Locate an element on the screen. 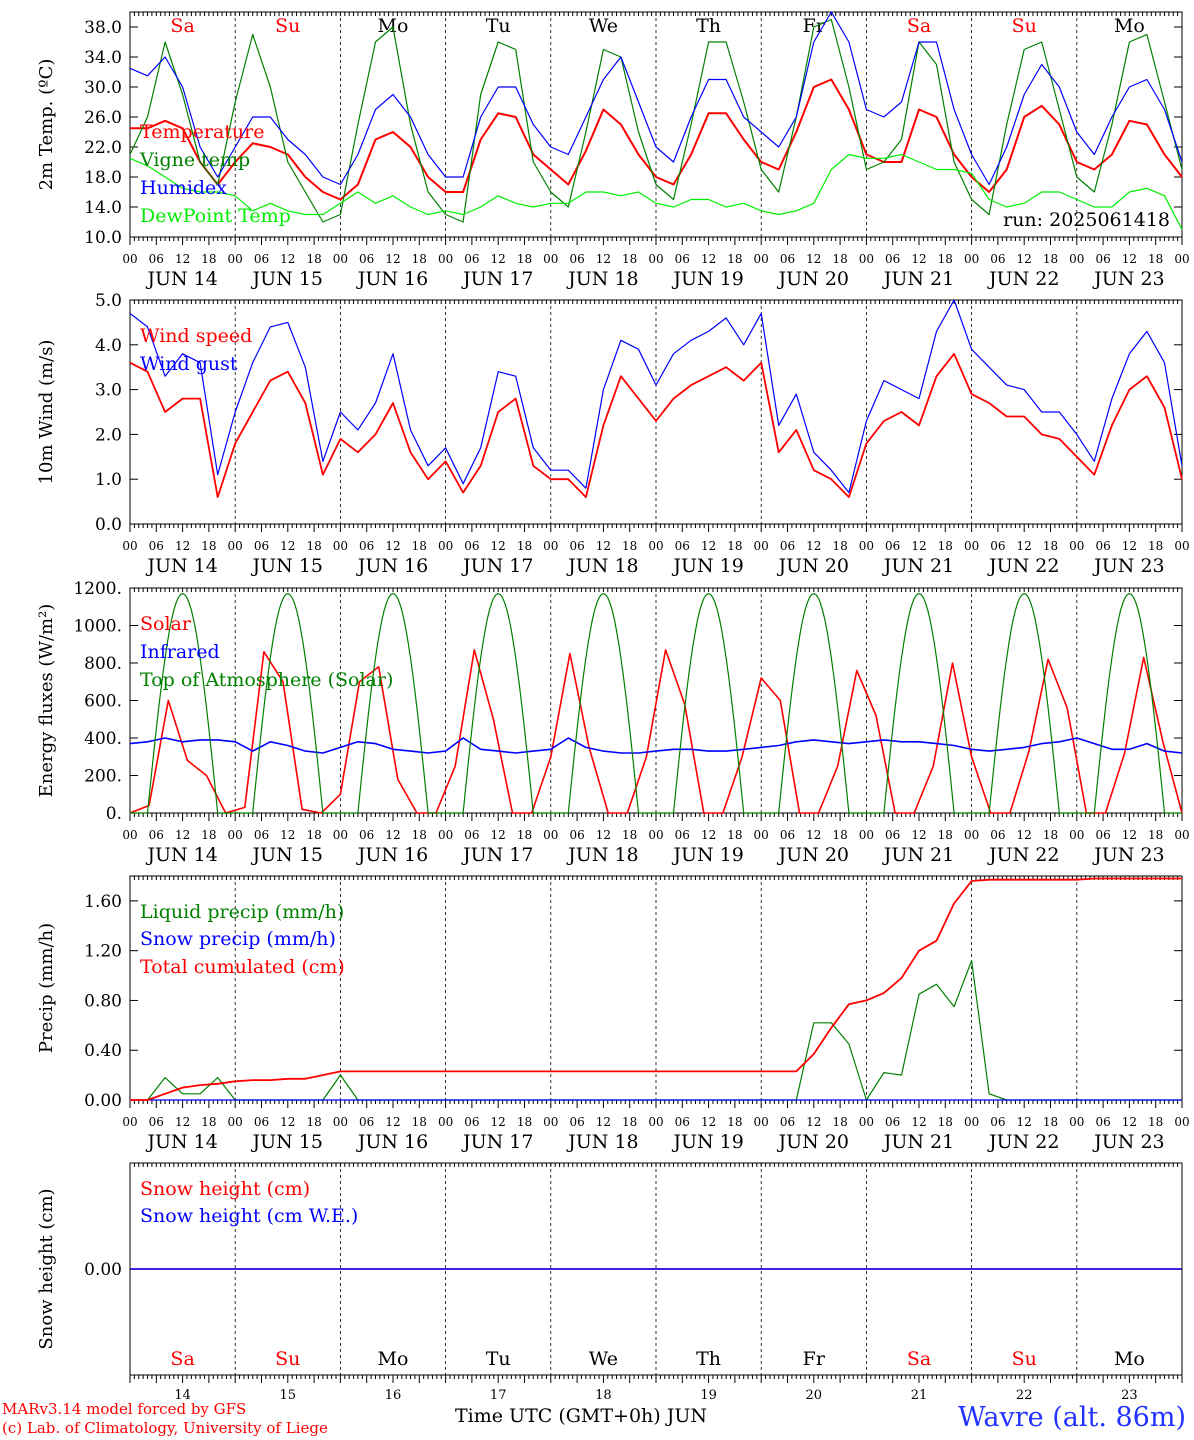  y-tick-label: 14.0 is located at coordinates (103, 208).